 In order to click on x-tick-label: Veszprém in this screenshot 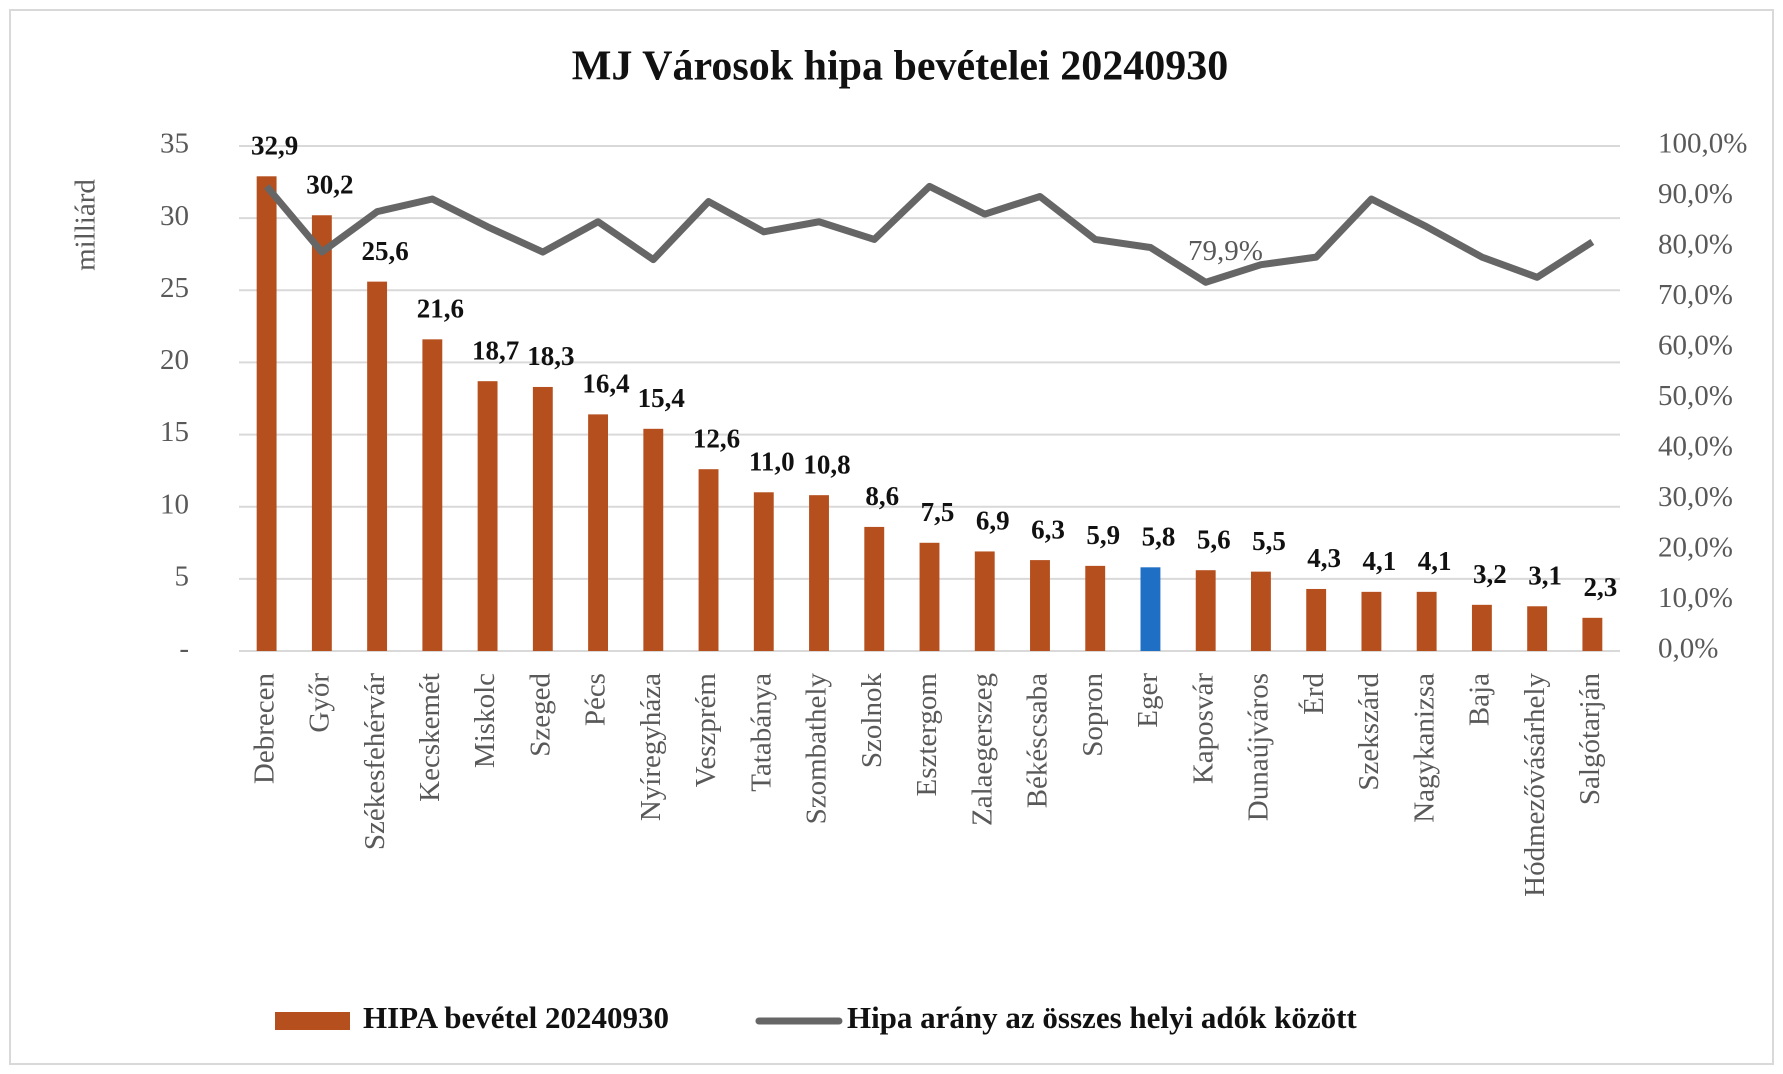, I will do `click(706, 730)`.